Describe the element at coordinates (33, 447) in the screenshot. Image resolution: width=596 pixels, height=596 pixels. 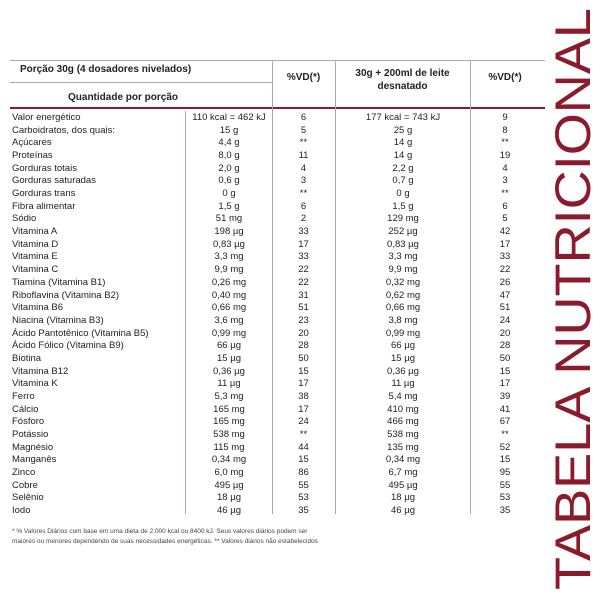
I see `nutrient: Magnésio` at that location.